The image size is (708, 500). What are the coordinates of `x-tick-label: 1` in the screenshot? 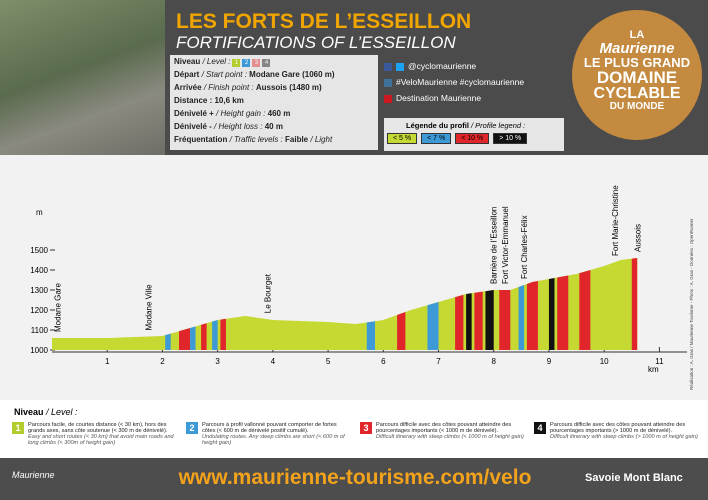 It's located at (107, 361).